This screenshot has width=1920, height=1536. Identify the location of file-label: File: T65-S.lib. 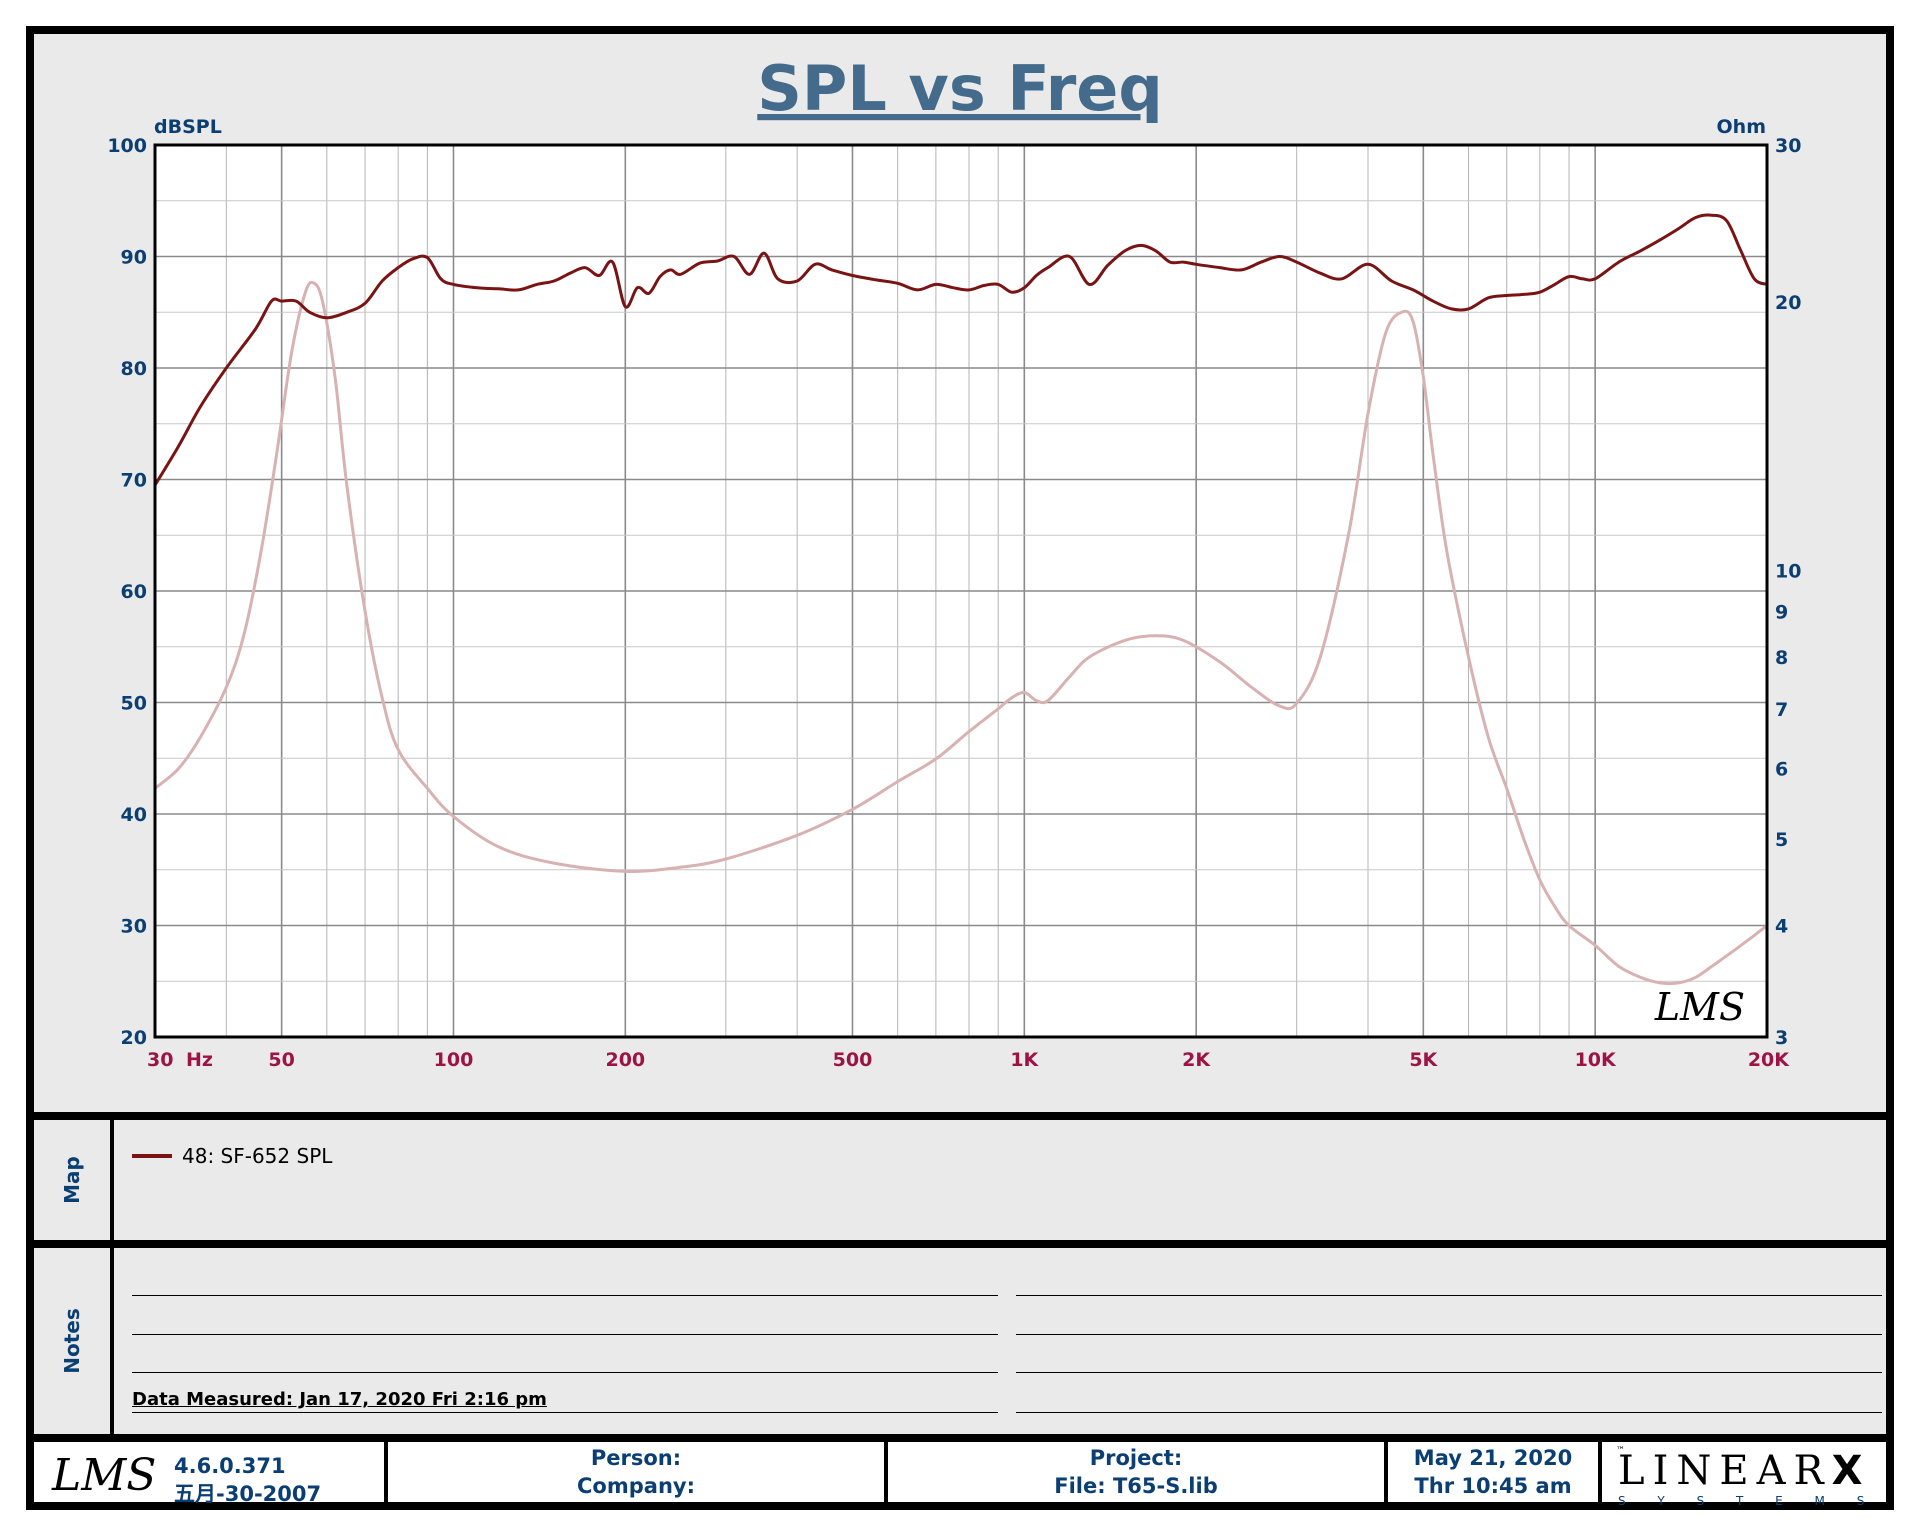
(1136, 1486).